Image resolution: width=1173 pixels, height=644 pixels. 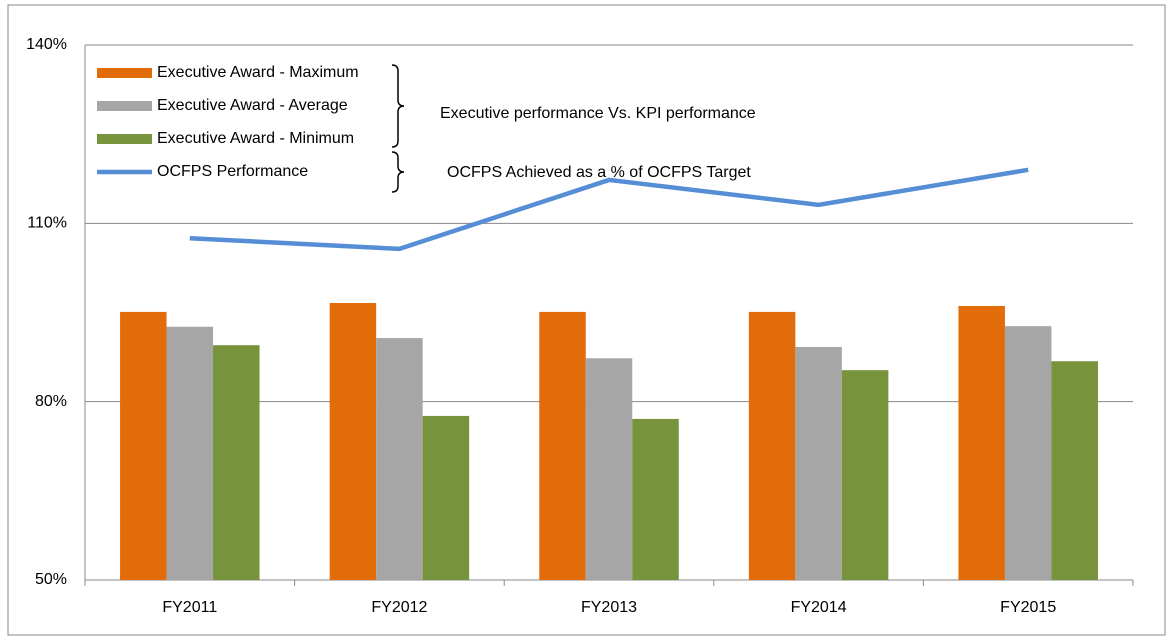 What do you see at coordinates (819, 607) in the screenshot?
I see `x-tick-label: FY2014` at bounding box center [819, 607].